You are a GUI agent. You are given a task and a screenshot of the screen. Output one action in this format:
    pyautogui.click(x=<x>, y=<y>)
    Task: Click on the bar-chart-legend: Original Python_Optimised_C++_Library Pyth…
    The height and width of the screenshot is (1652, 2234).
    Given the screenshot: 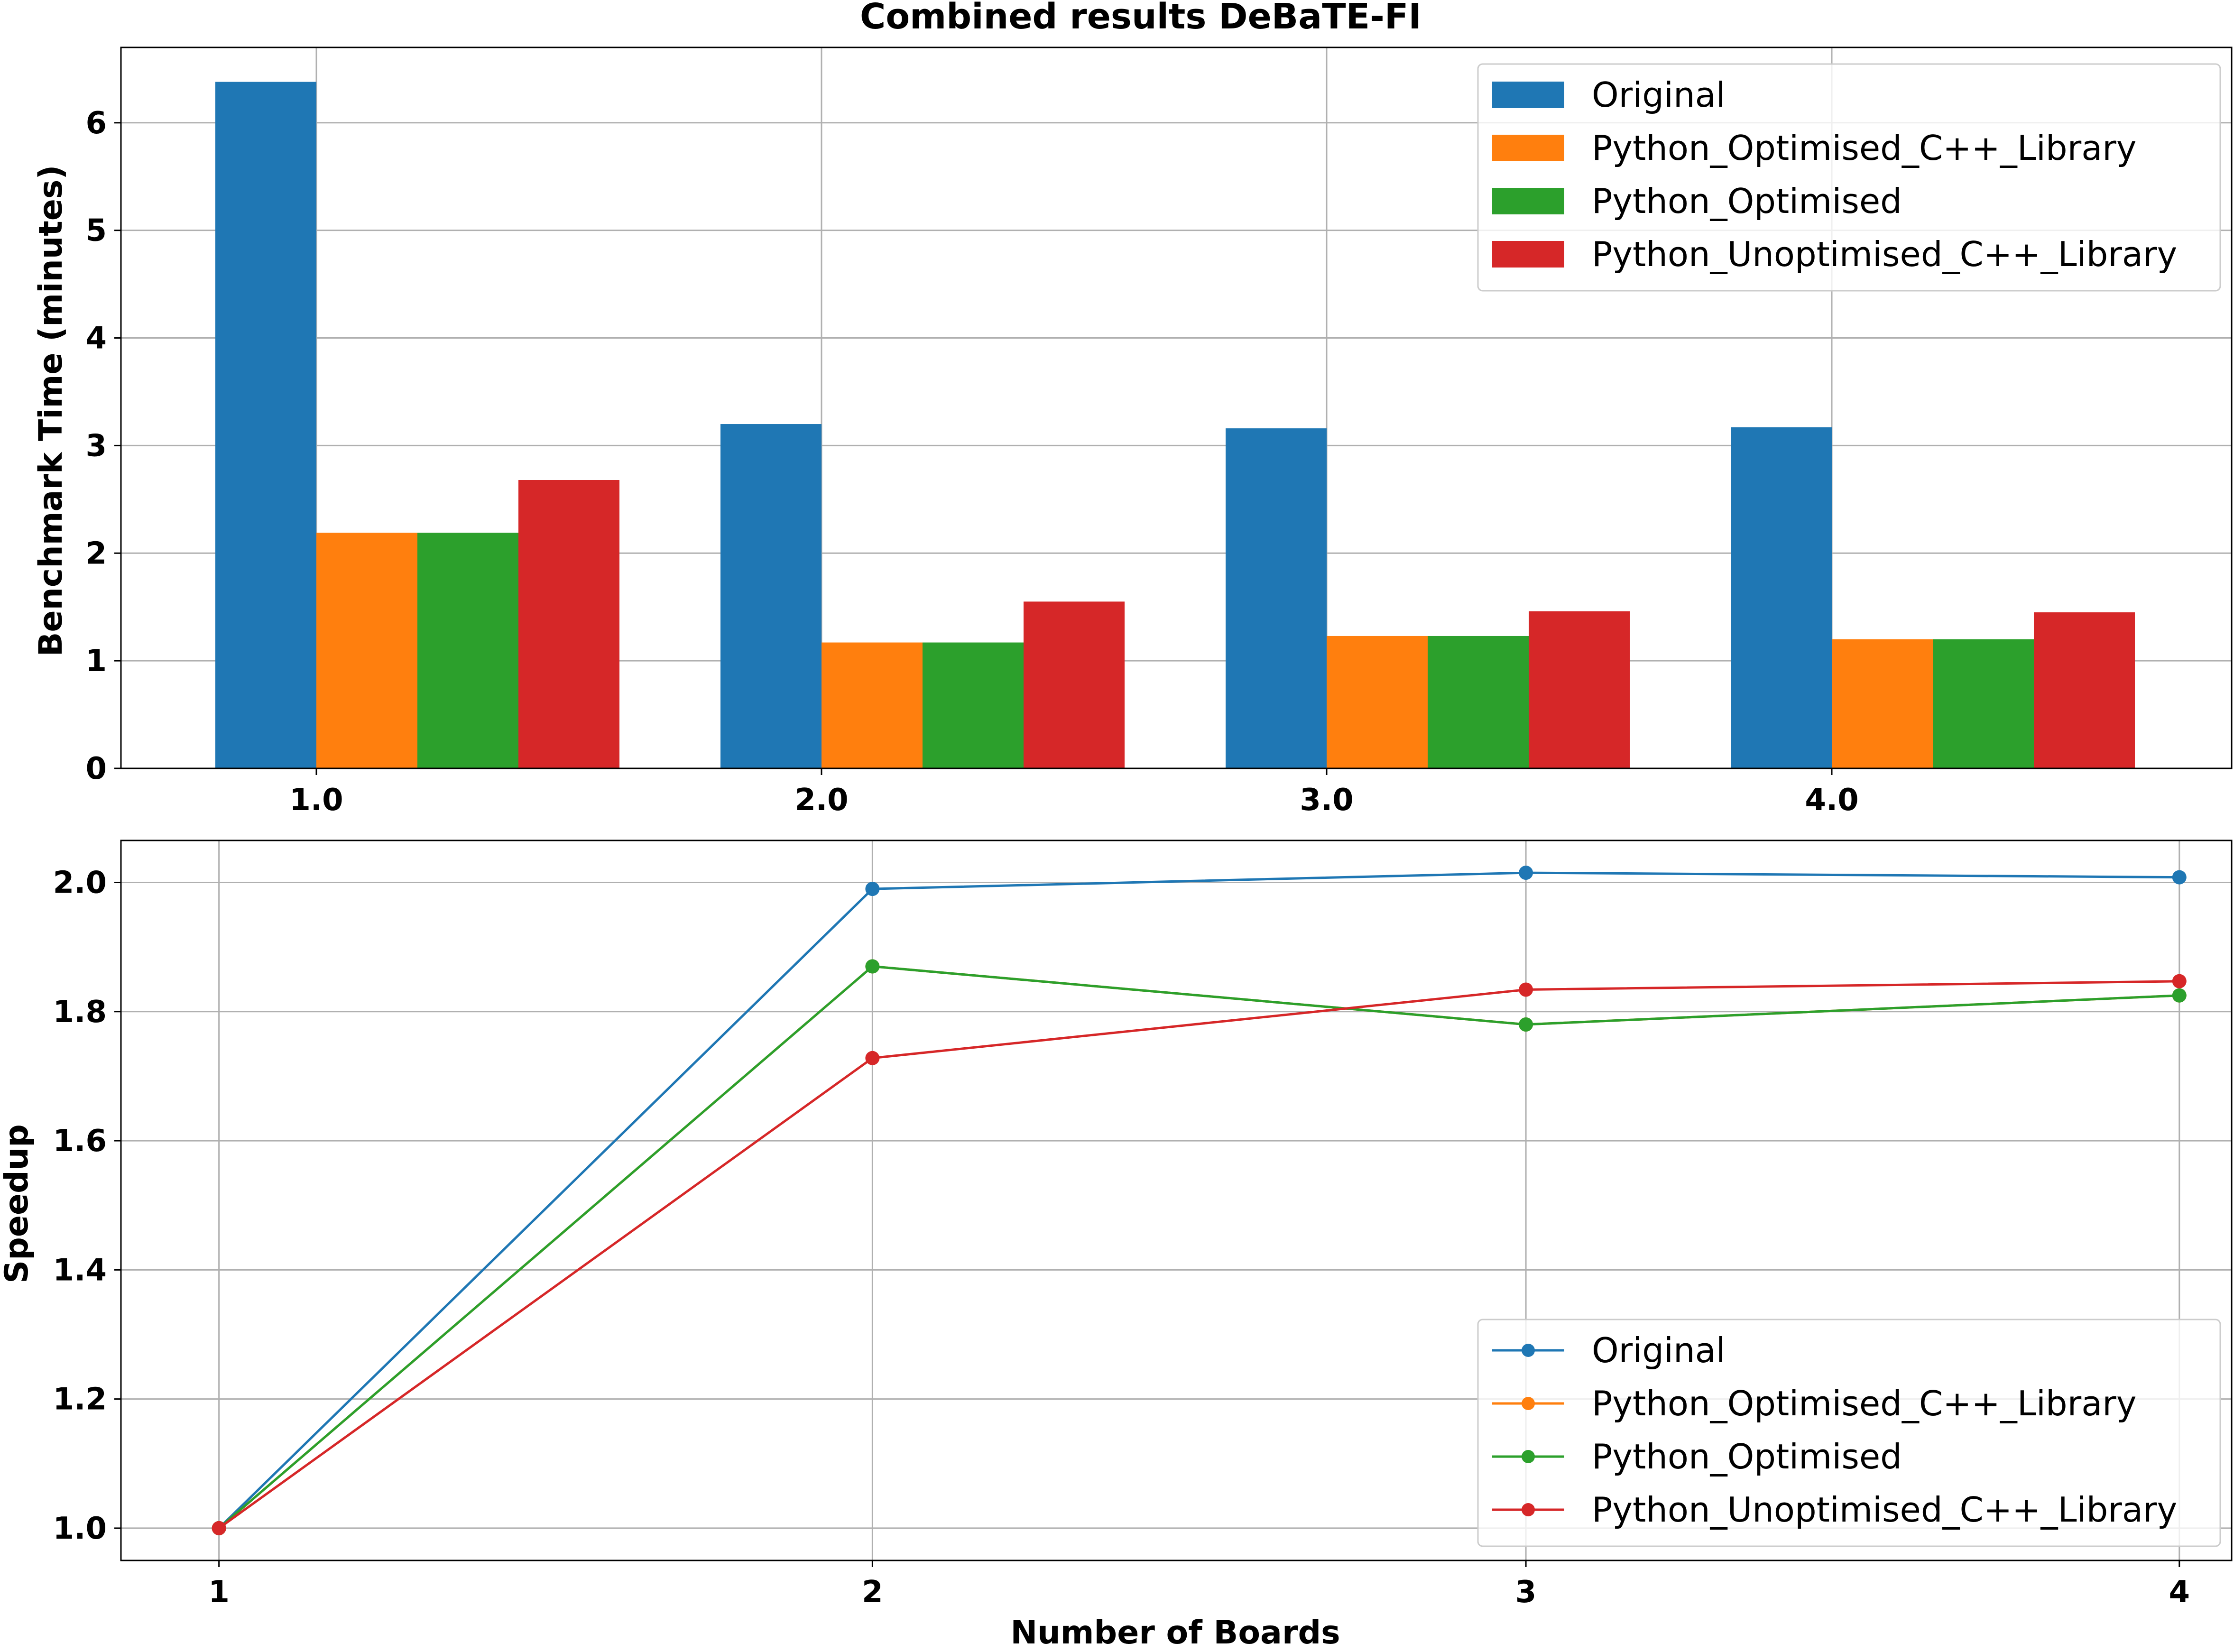 What is the action you would take?
    pyautogui.click(x=1849, y=178)
    